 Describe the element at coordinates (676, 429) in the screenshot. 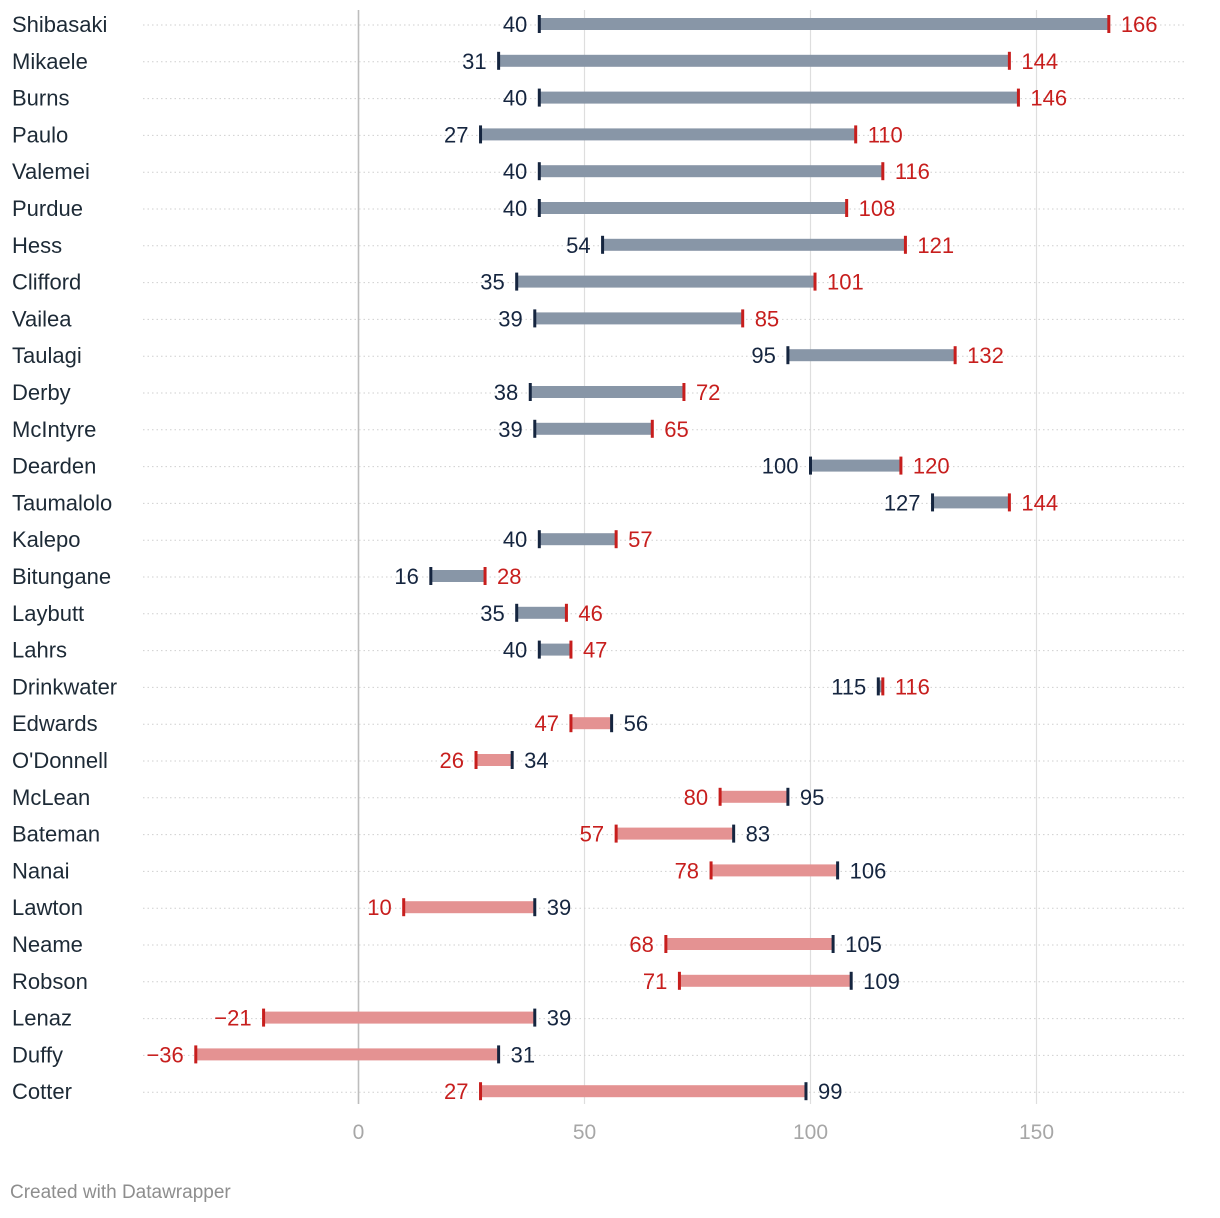

I see `end-value-label: 65` at that location.